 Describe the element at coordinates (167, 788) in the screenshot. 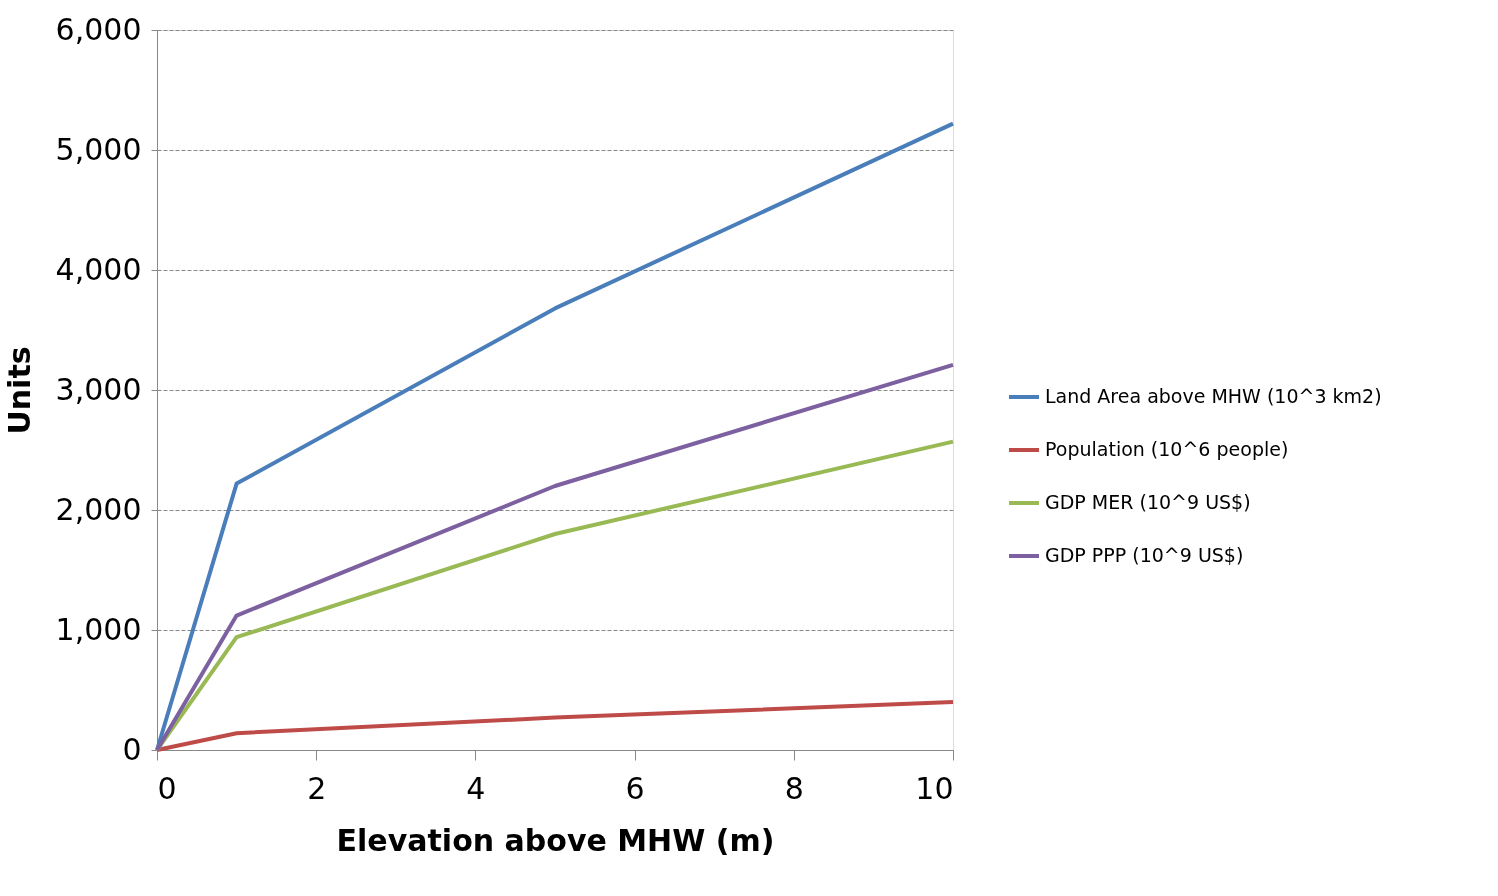

I see `x-tick-label: 0` at that location.